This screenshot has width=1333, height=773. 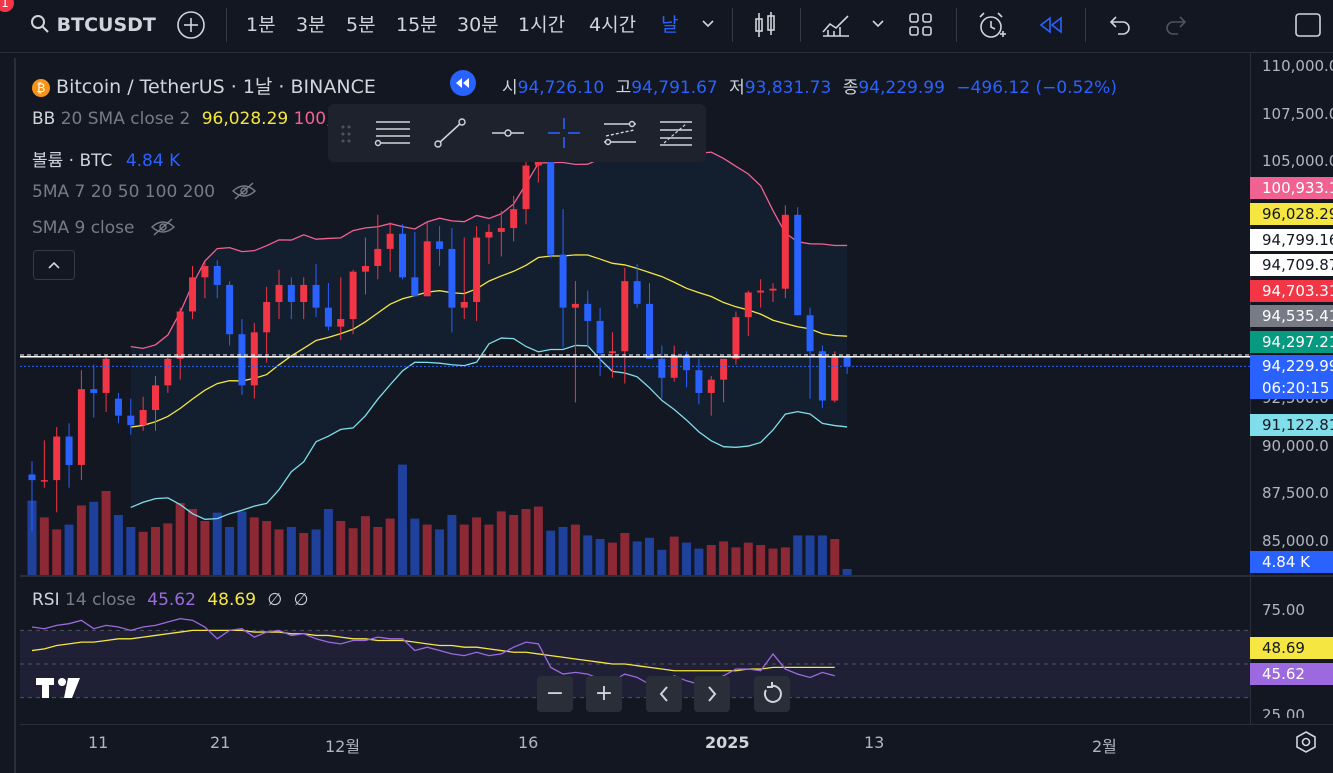 I want to click on bb-legend: BB 20 SMA close 2 96,028.29 100,, so click(x=181, y=119).